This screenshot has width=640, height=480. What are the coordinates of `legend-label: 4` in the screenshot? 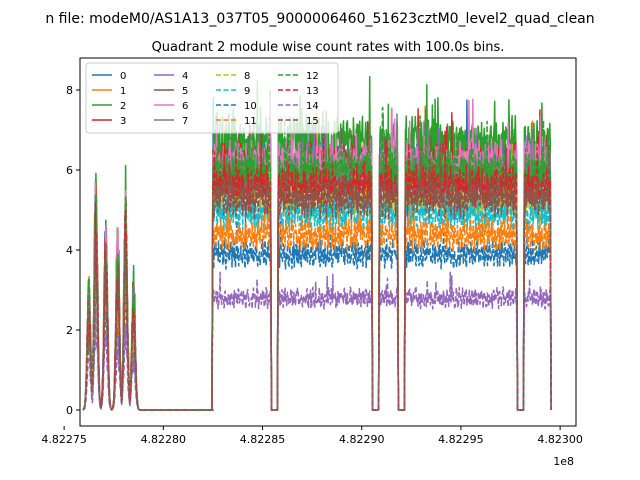 It's located at (185, 76).